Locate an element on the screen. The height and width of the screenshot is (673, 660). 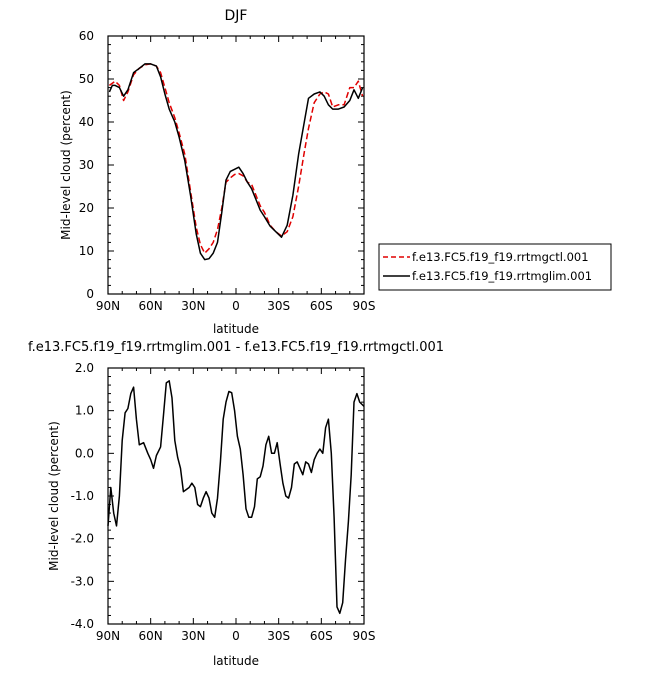
bottom-y-tick-labels: -4.0 -3.0 -2.0 -1.0 0.0 1.0 2.0 is located at coordinates (82, 496).